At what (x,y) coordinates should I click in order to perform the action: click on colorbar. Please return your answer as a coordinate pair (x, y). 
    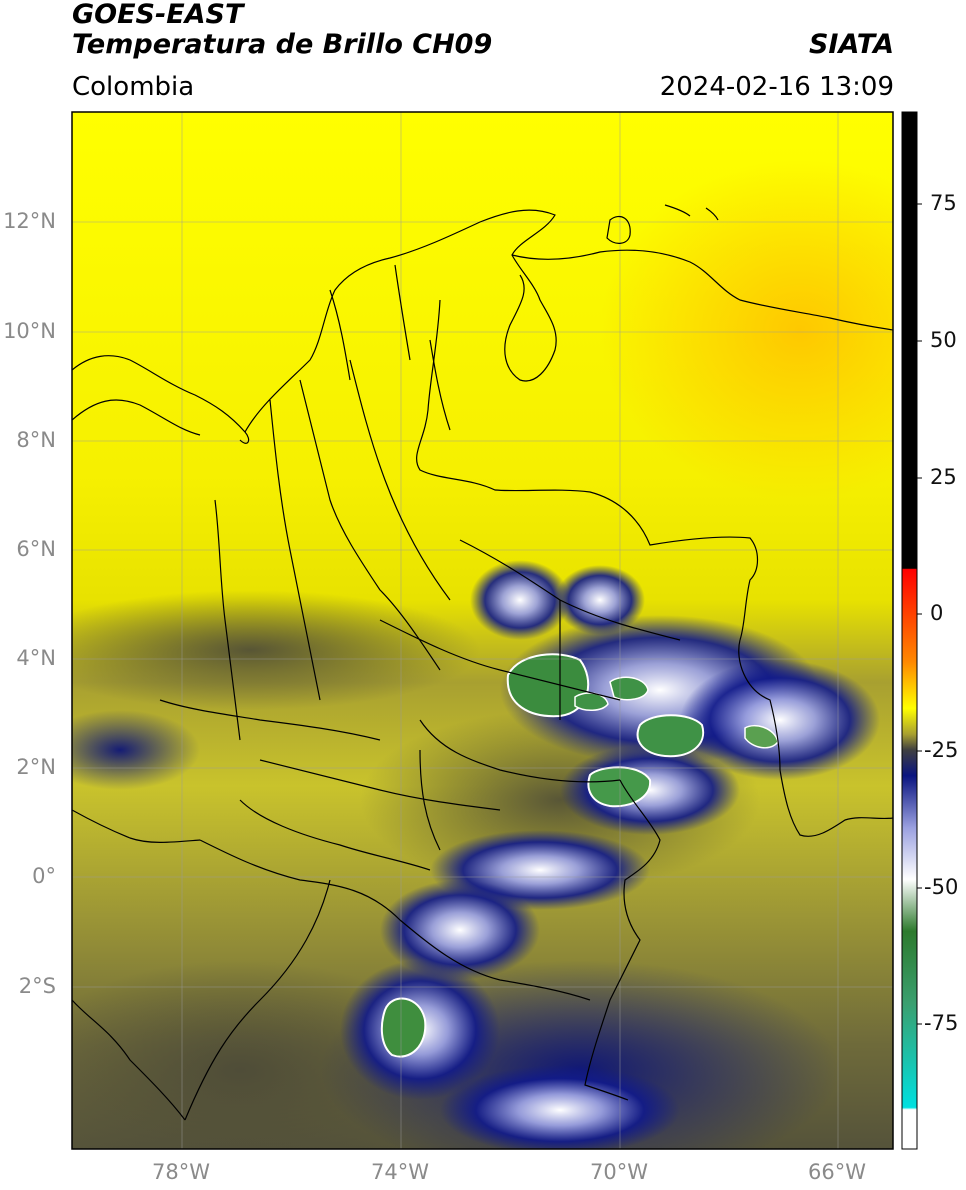
    Looking at the image, I should click on (911, 630).